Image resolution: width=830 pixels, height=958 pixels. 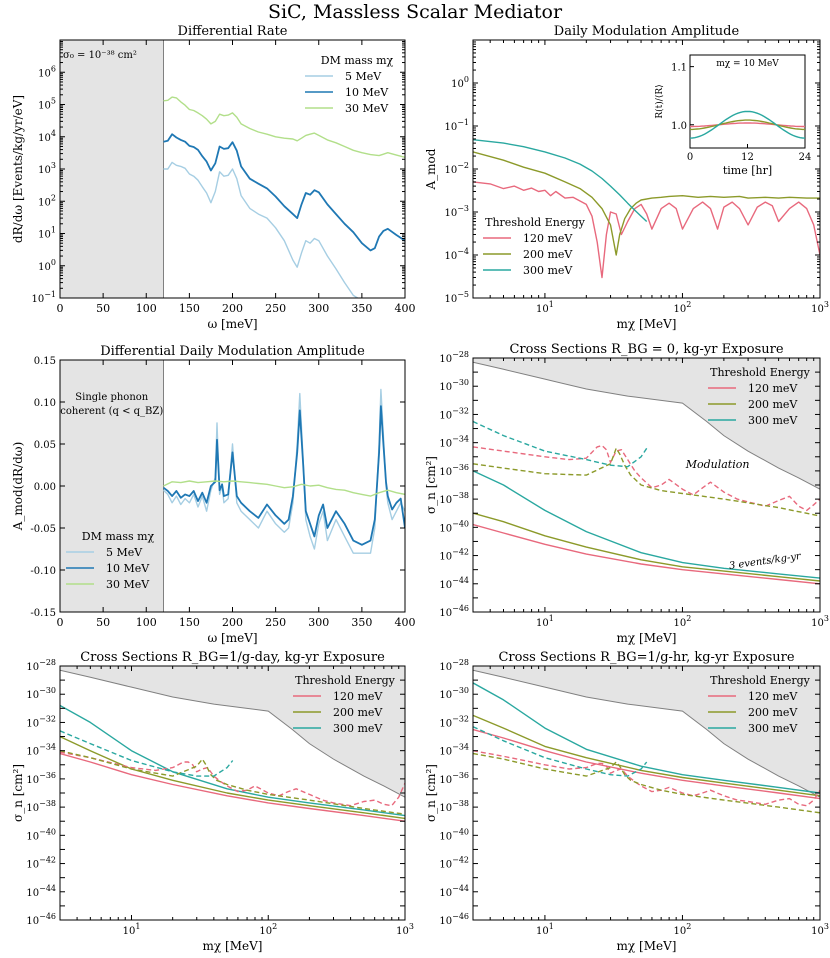 What do you see at coordinates (43, 613) in the screenshot?
I see `y-tick-label: -0.15` at bounding box center [43, 613].